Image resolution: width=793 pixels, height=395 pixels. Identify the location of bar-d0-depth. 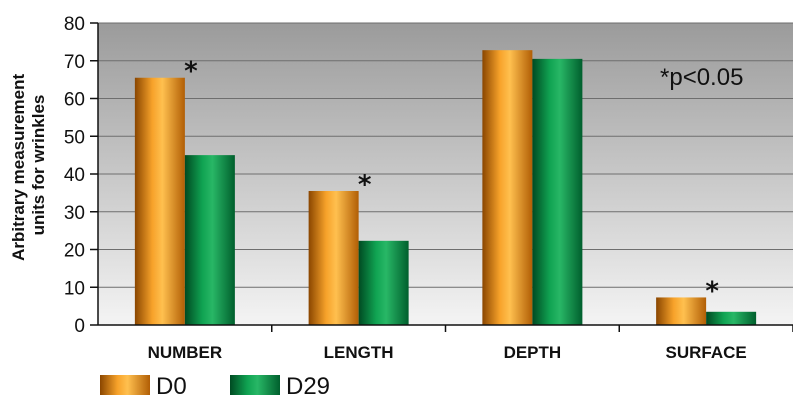
(507, 188).